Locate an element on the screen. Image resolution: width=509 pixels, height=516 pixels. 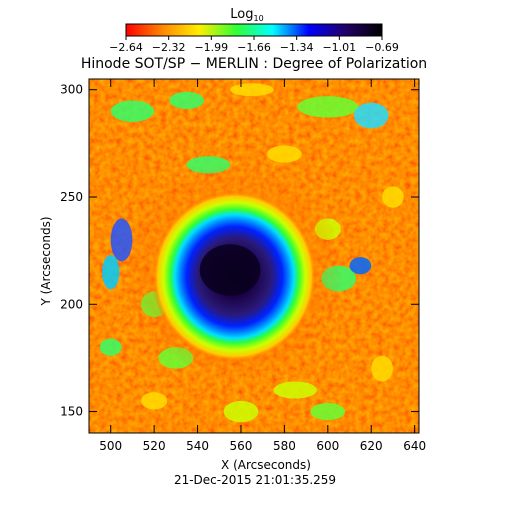
x-tick-label: 500 is located at coordinates (110, 446).